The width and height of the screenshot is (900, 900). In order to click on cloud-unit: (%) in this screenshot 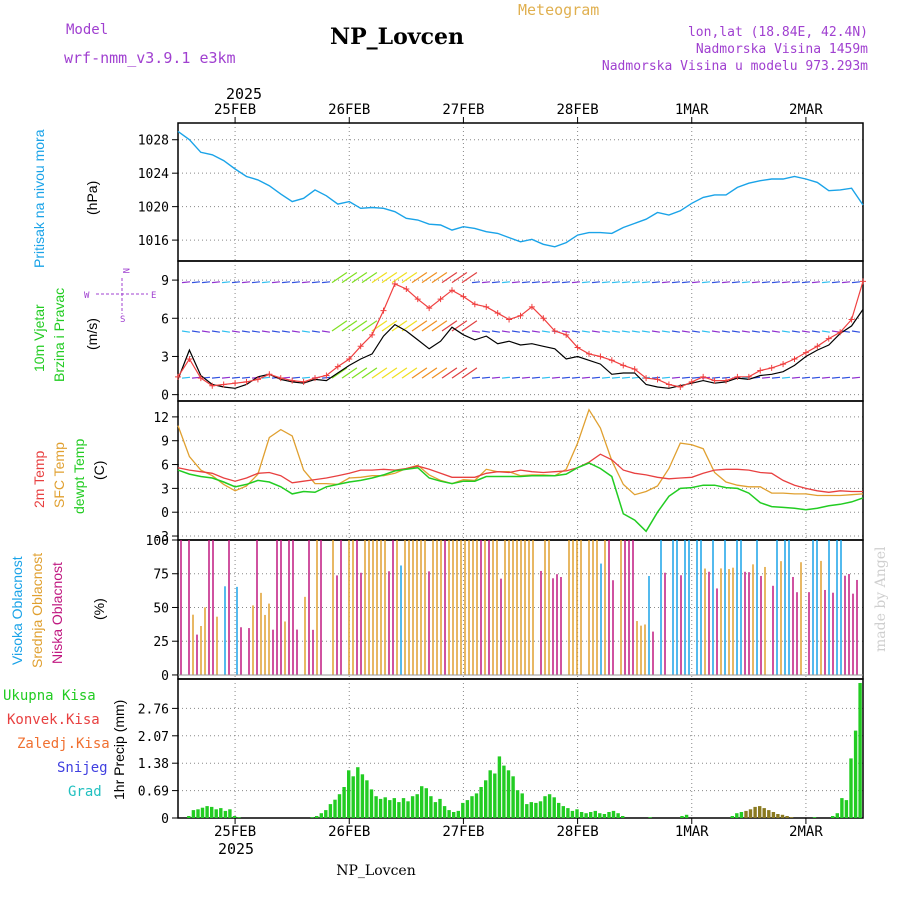, I will do `click(99, 609)`.